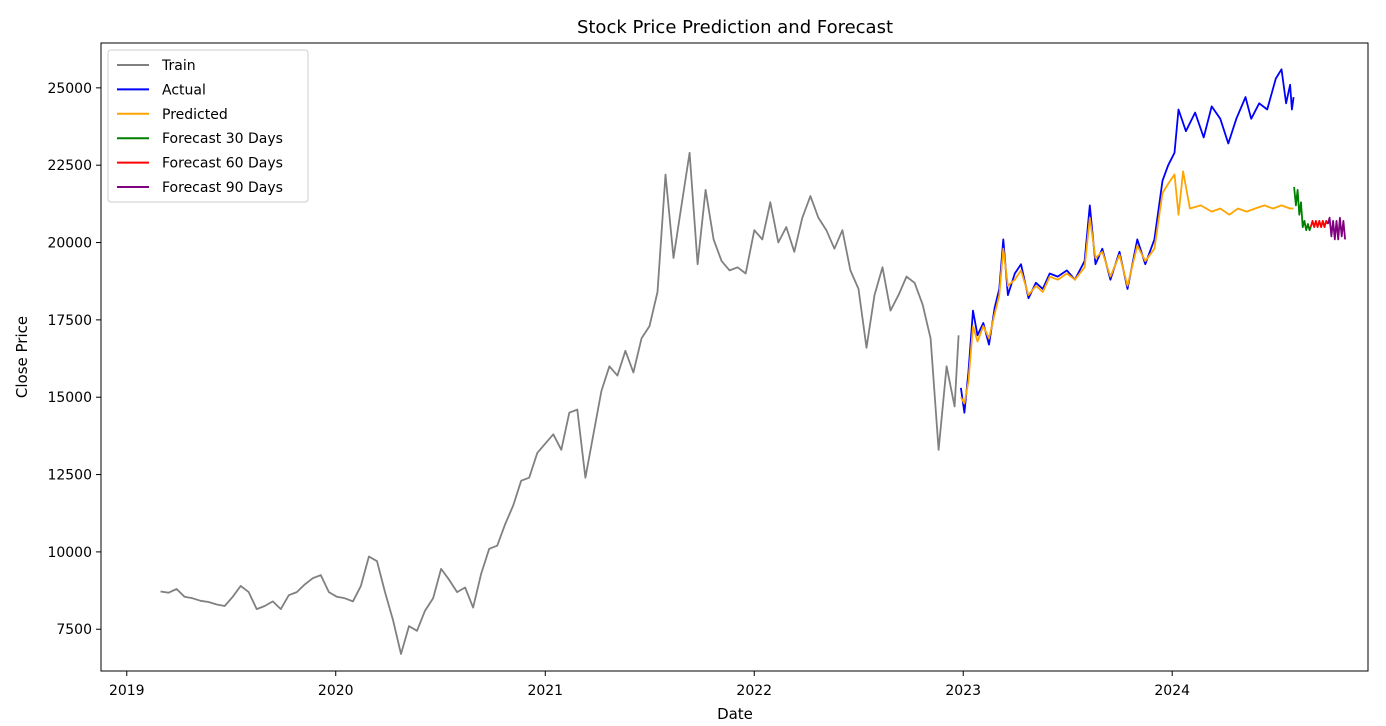 The height and width of the screenshot is (726, 1386). What do you see at coordinates (22, 357) in the screenshot?
I see `y-axis-label: Close Price` at bounding box center [22, 357].